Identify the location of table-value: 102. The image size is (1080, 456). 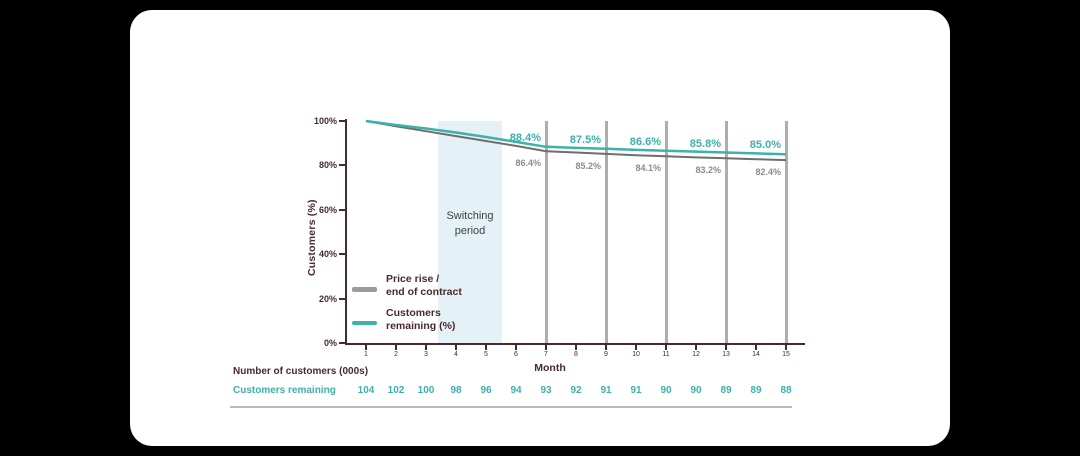
(396, 390).